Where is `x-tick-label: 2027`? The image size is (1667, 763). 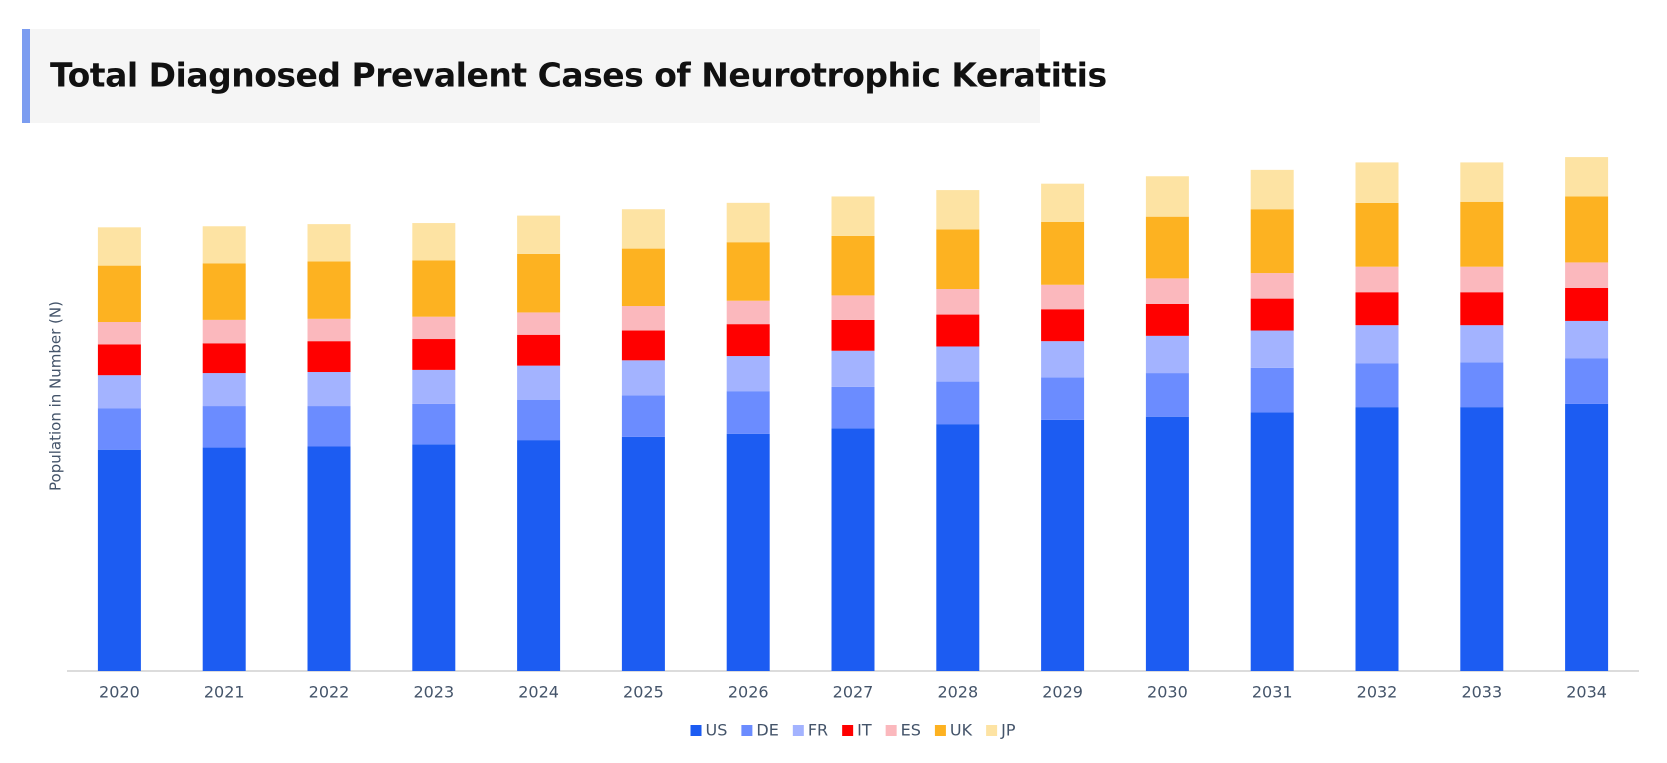 x-tick-label: 2027 is located at coordinates (853, 692).